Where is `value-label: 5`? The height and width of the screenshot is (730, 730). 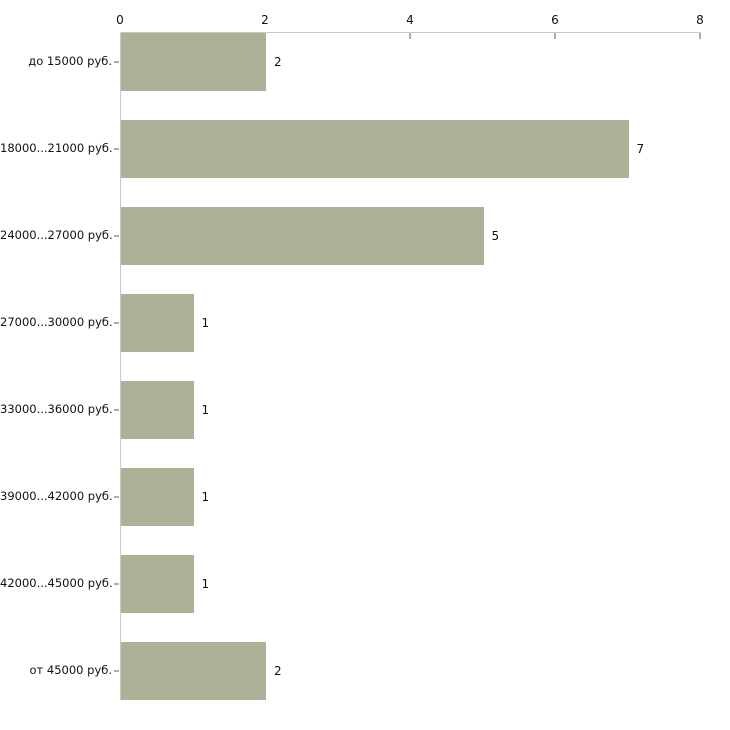 value-label: 5 is located at coordinates (495, 236).